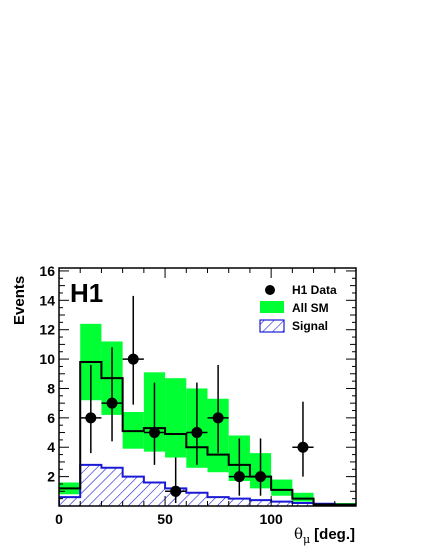  What do you see at coordinates (310, 326) in the screenshot?
I see `legend-label-signal: Signal` at bounding box center [310, 326].